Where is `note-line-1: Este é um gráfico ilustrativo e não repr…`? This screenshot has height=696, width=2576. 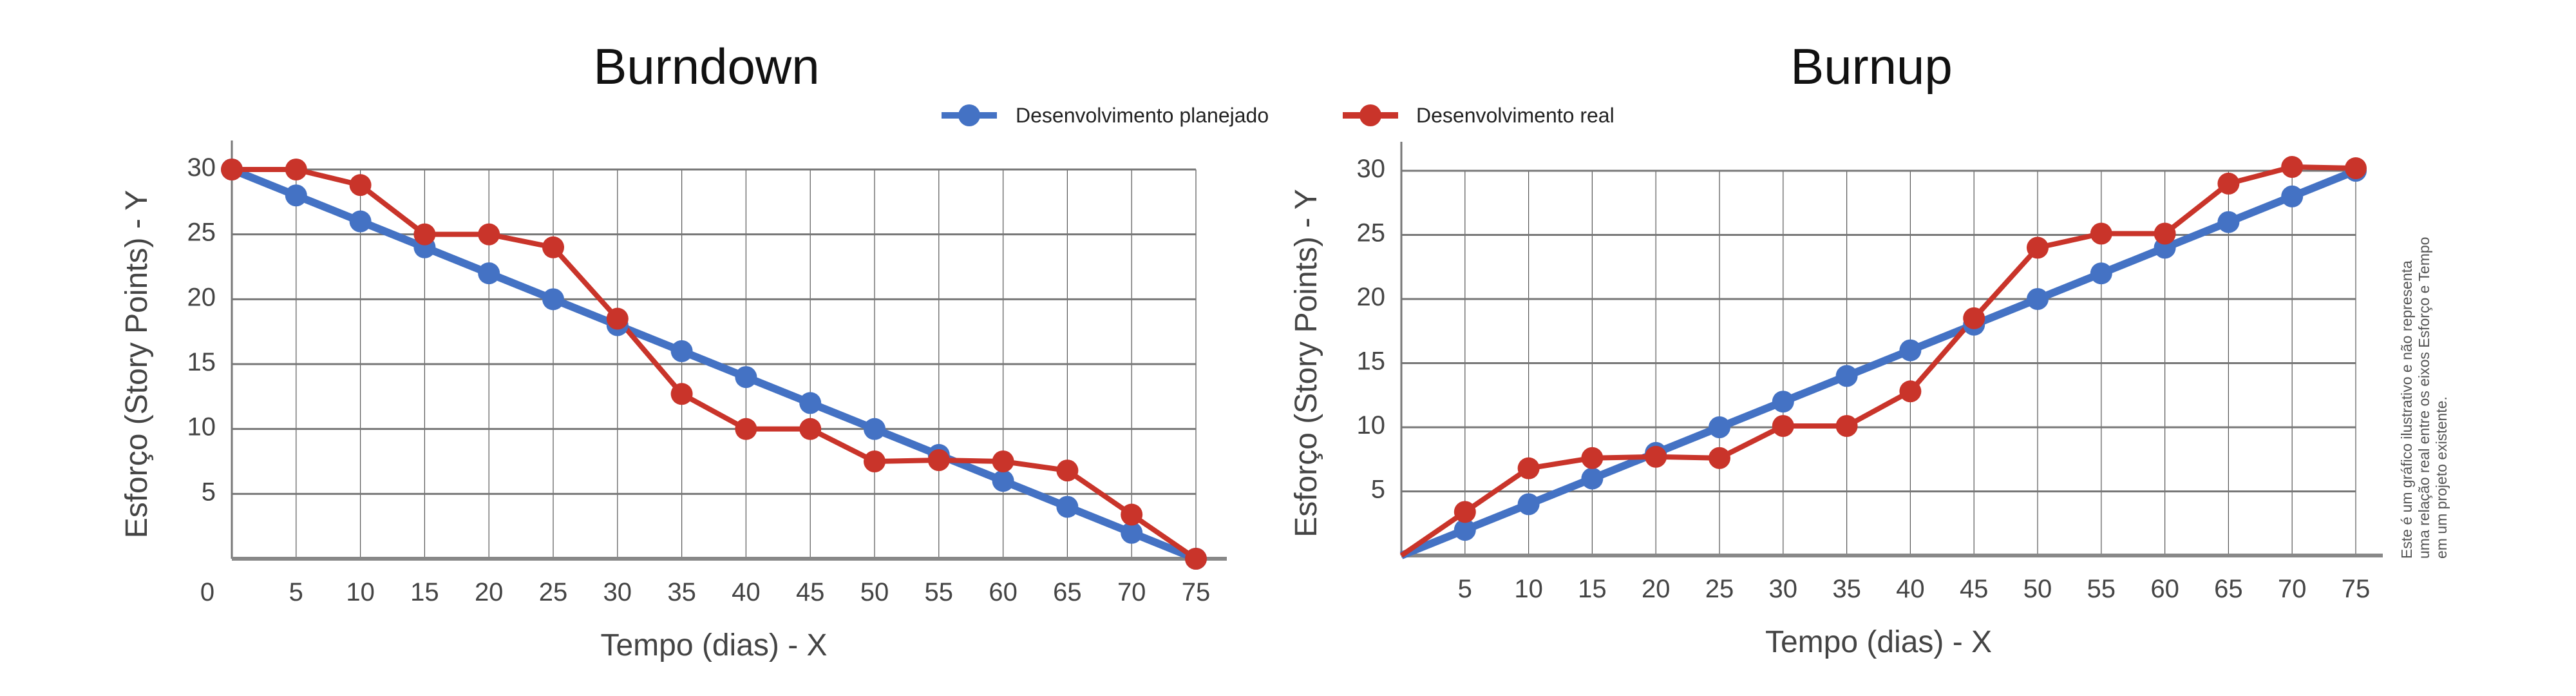 note-line-1: Este é um gráfico ilustrativo e não repr… is located at coordinates (2406, 409).